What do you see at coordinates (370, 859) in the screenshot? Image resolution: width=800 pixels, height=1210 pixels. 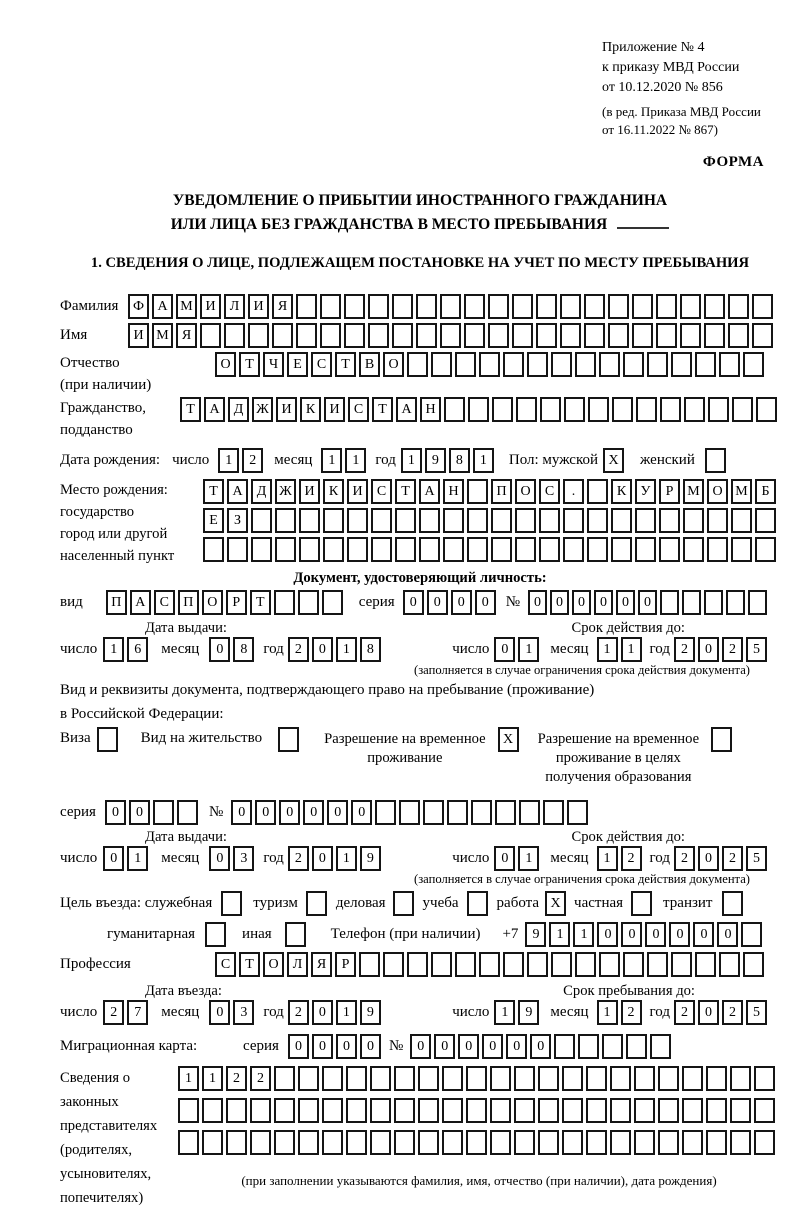 I see `char-box: 9` at bounding box center [370, 859].